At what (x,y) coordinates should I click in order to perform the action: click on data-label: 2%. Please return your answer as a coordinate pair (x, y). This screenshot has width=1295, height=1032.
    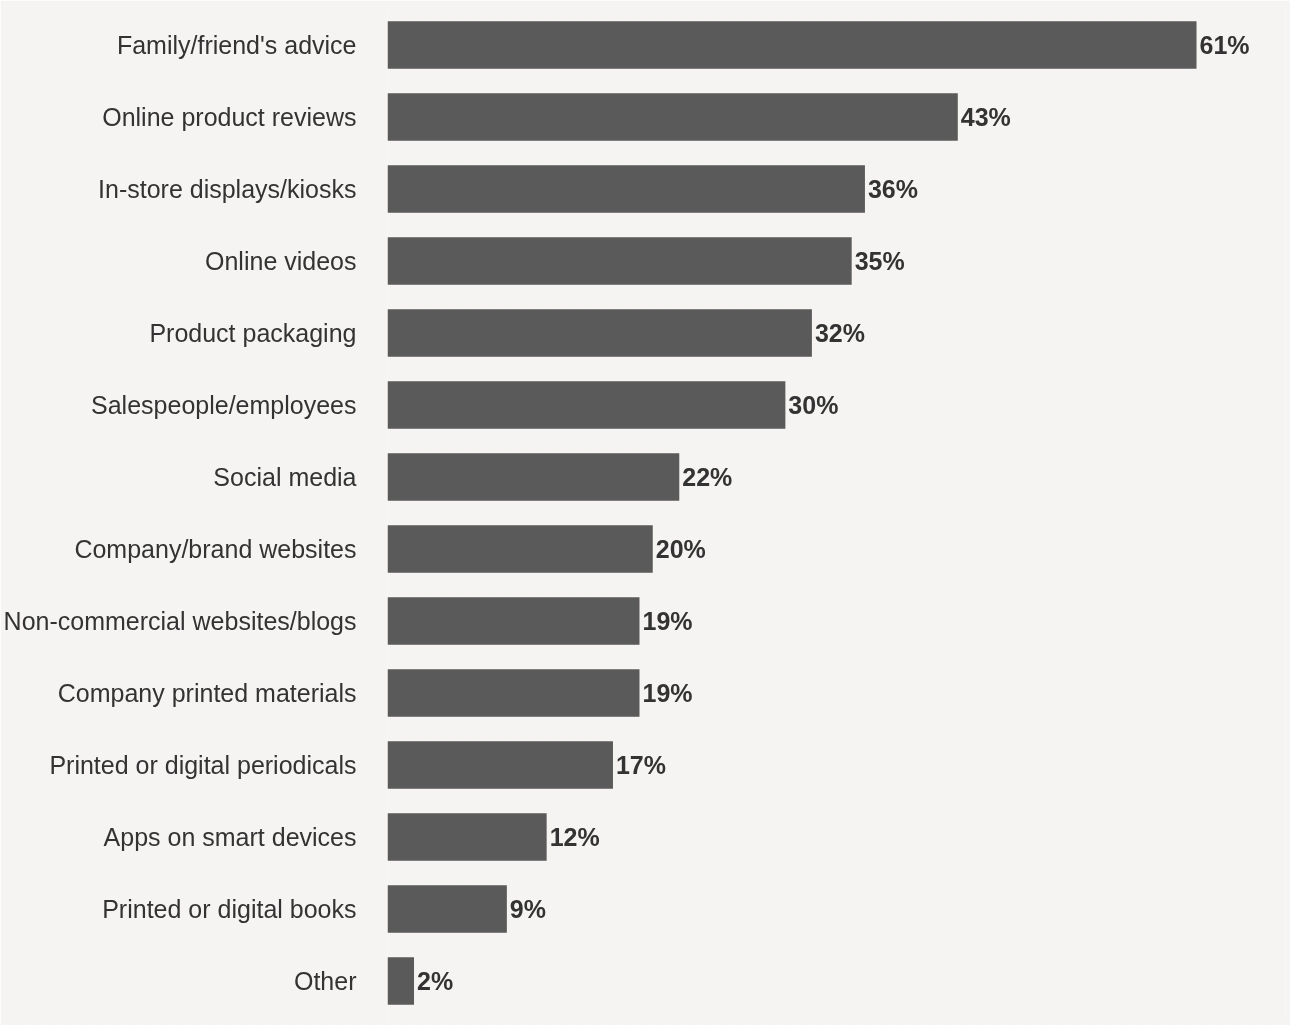
    Looking at the image, I should click on (435, 980).